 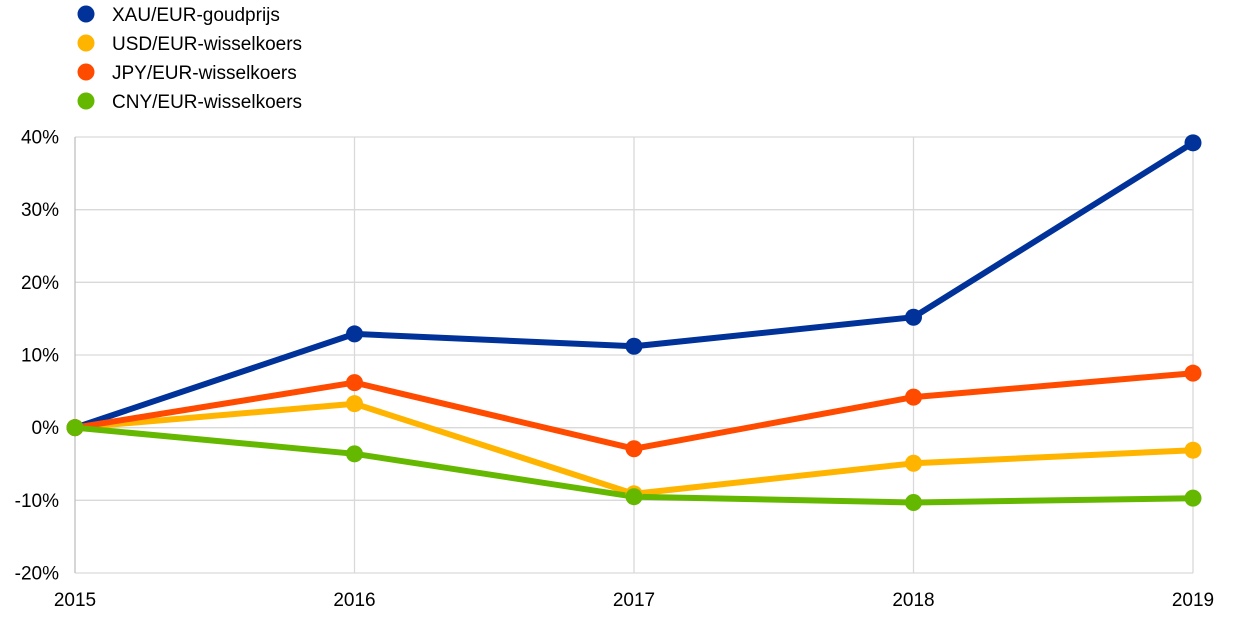 What do you see at coordinates (40, 138) in the screenshot?
I see `y-tick-label: 40%` at bounding box center [40, 138].